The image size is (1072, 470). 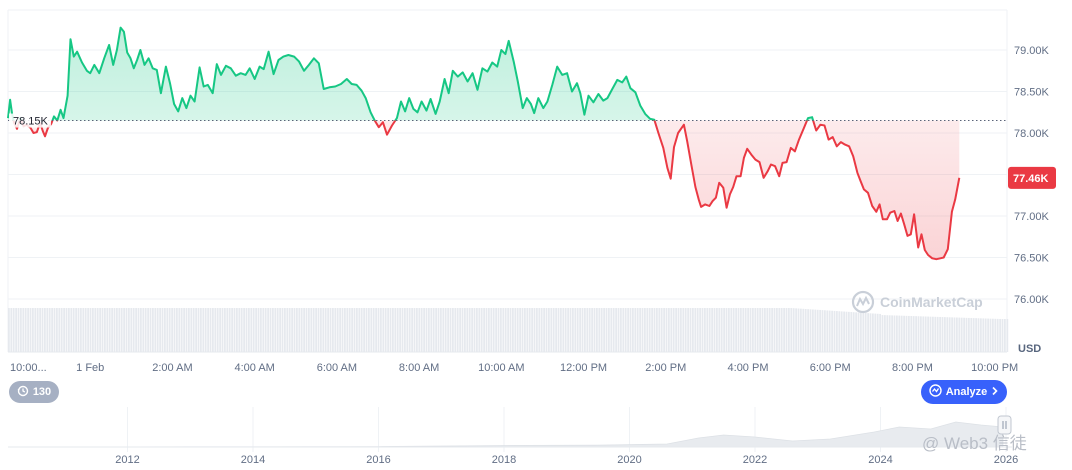 What do you see at coordinates (172, 368) in the screenshot?
I see `x-tick-label: 2:00 AM` at bounding box center [172, 368].